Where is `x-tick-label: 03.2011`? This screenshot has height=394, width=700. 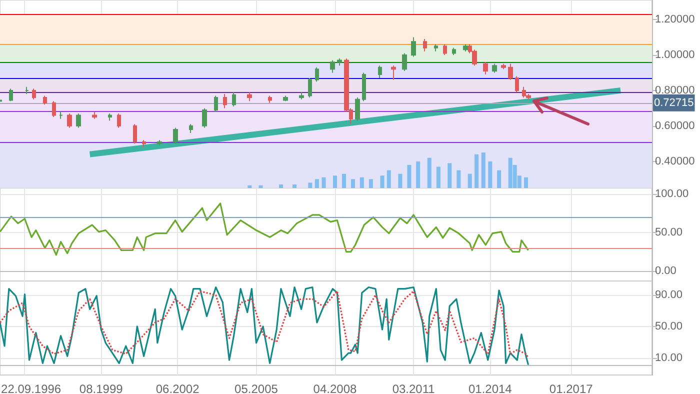
x-tick-label: 03.2011 is located at coordinates (414, 388).